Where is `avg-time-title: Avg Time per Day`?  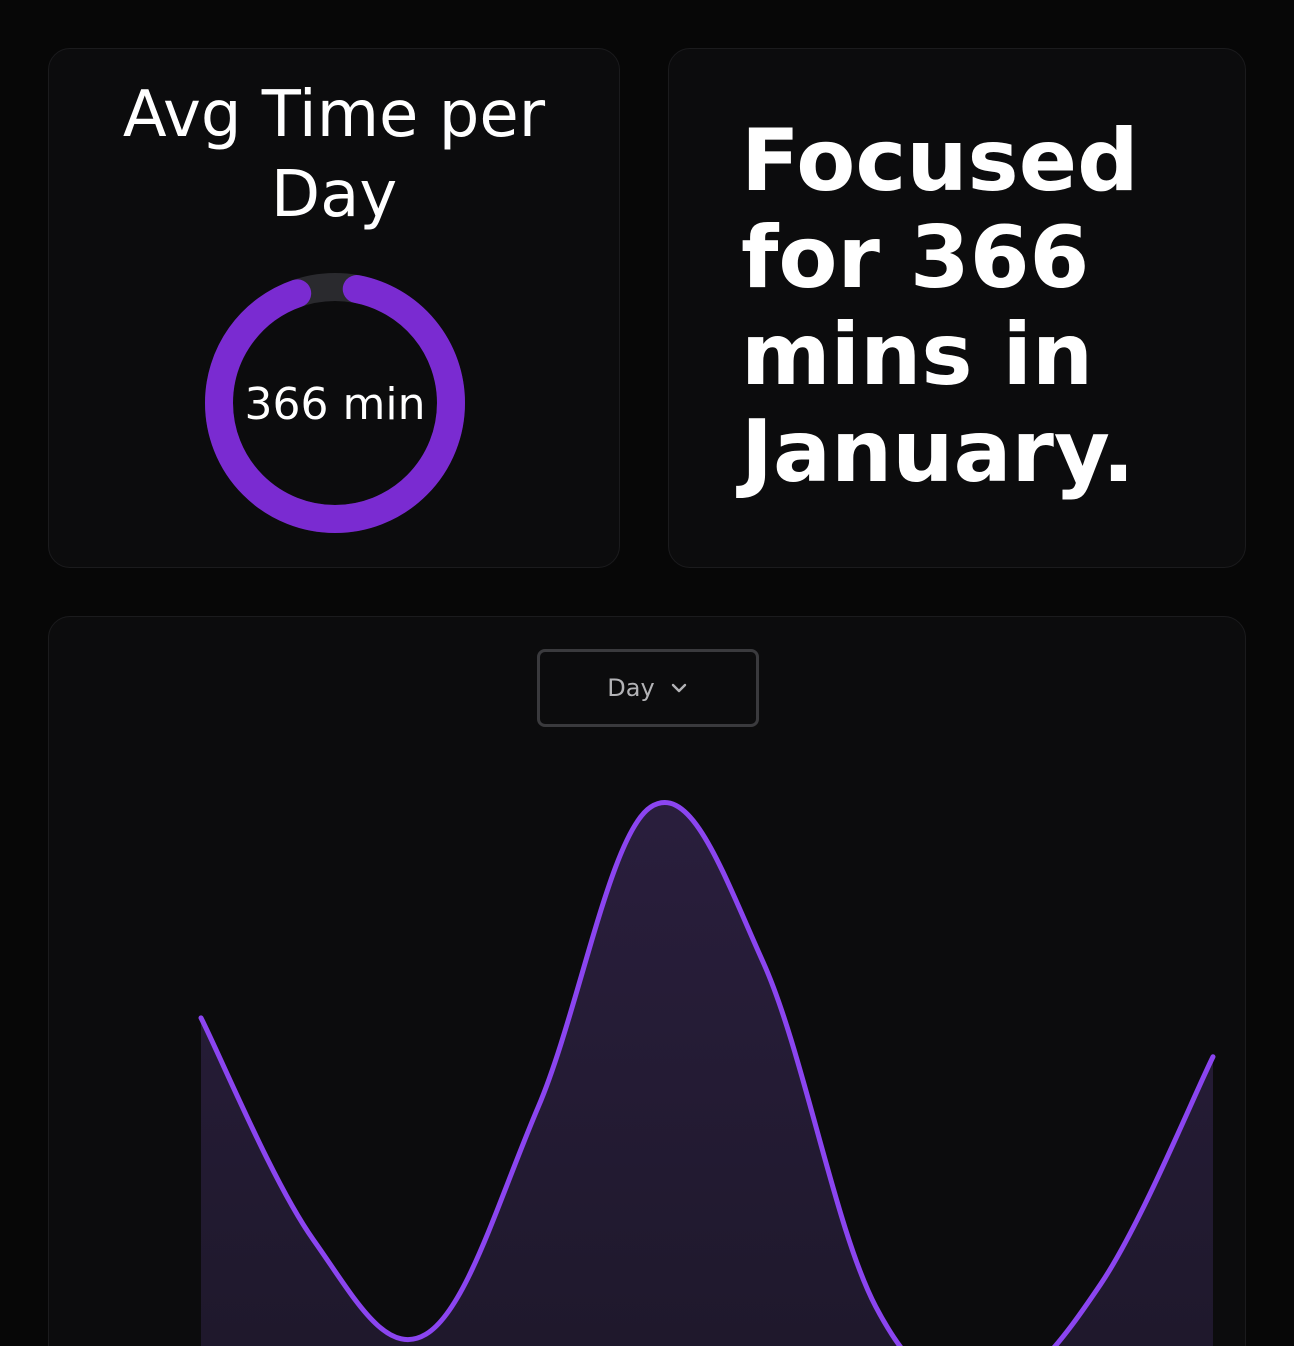
avg-time-title: Avg Time per Day is located at coordinates (334, 155).